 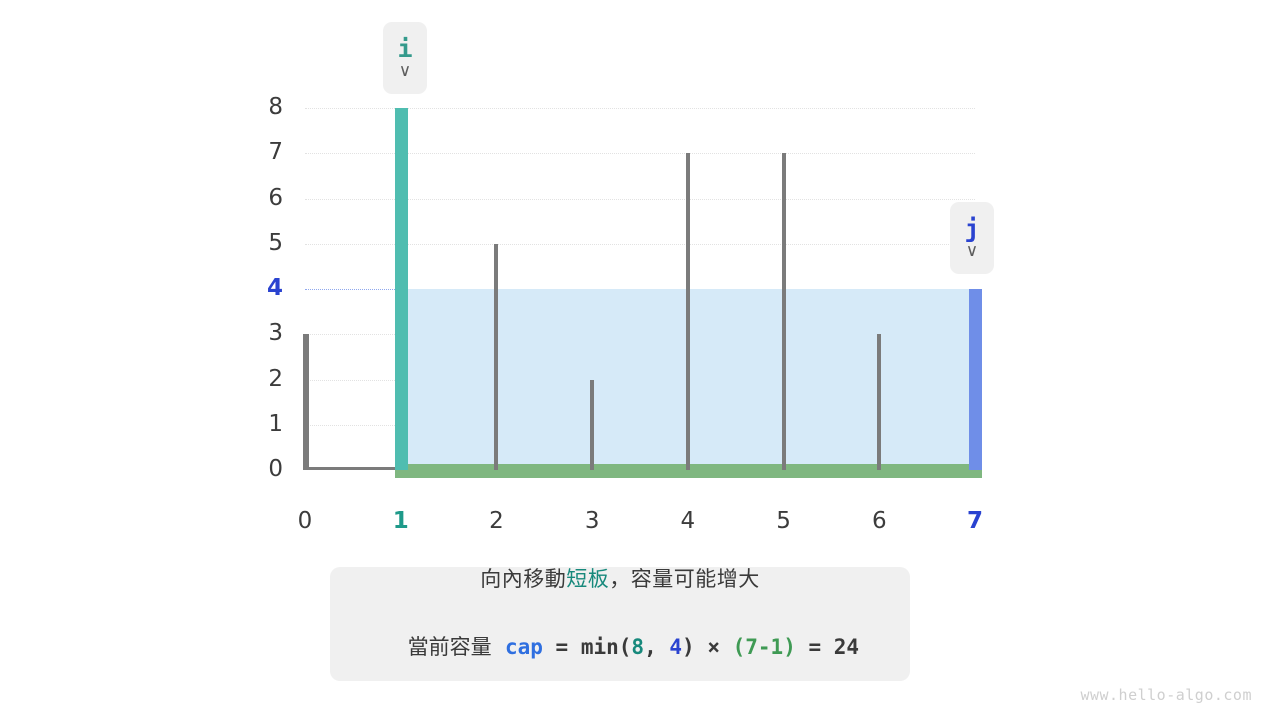 I want to click on times-operator: ×, so click(x=713, y=647).